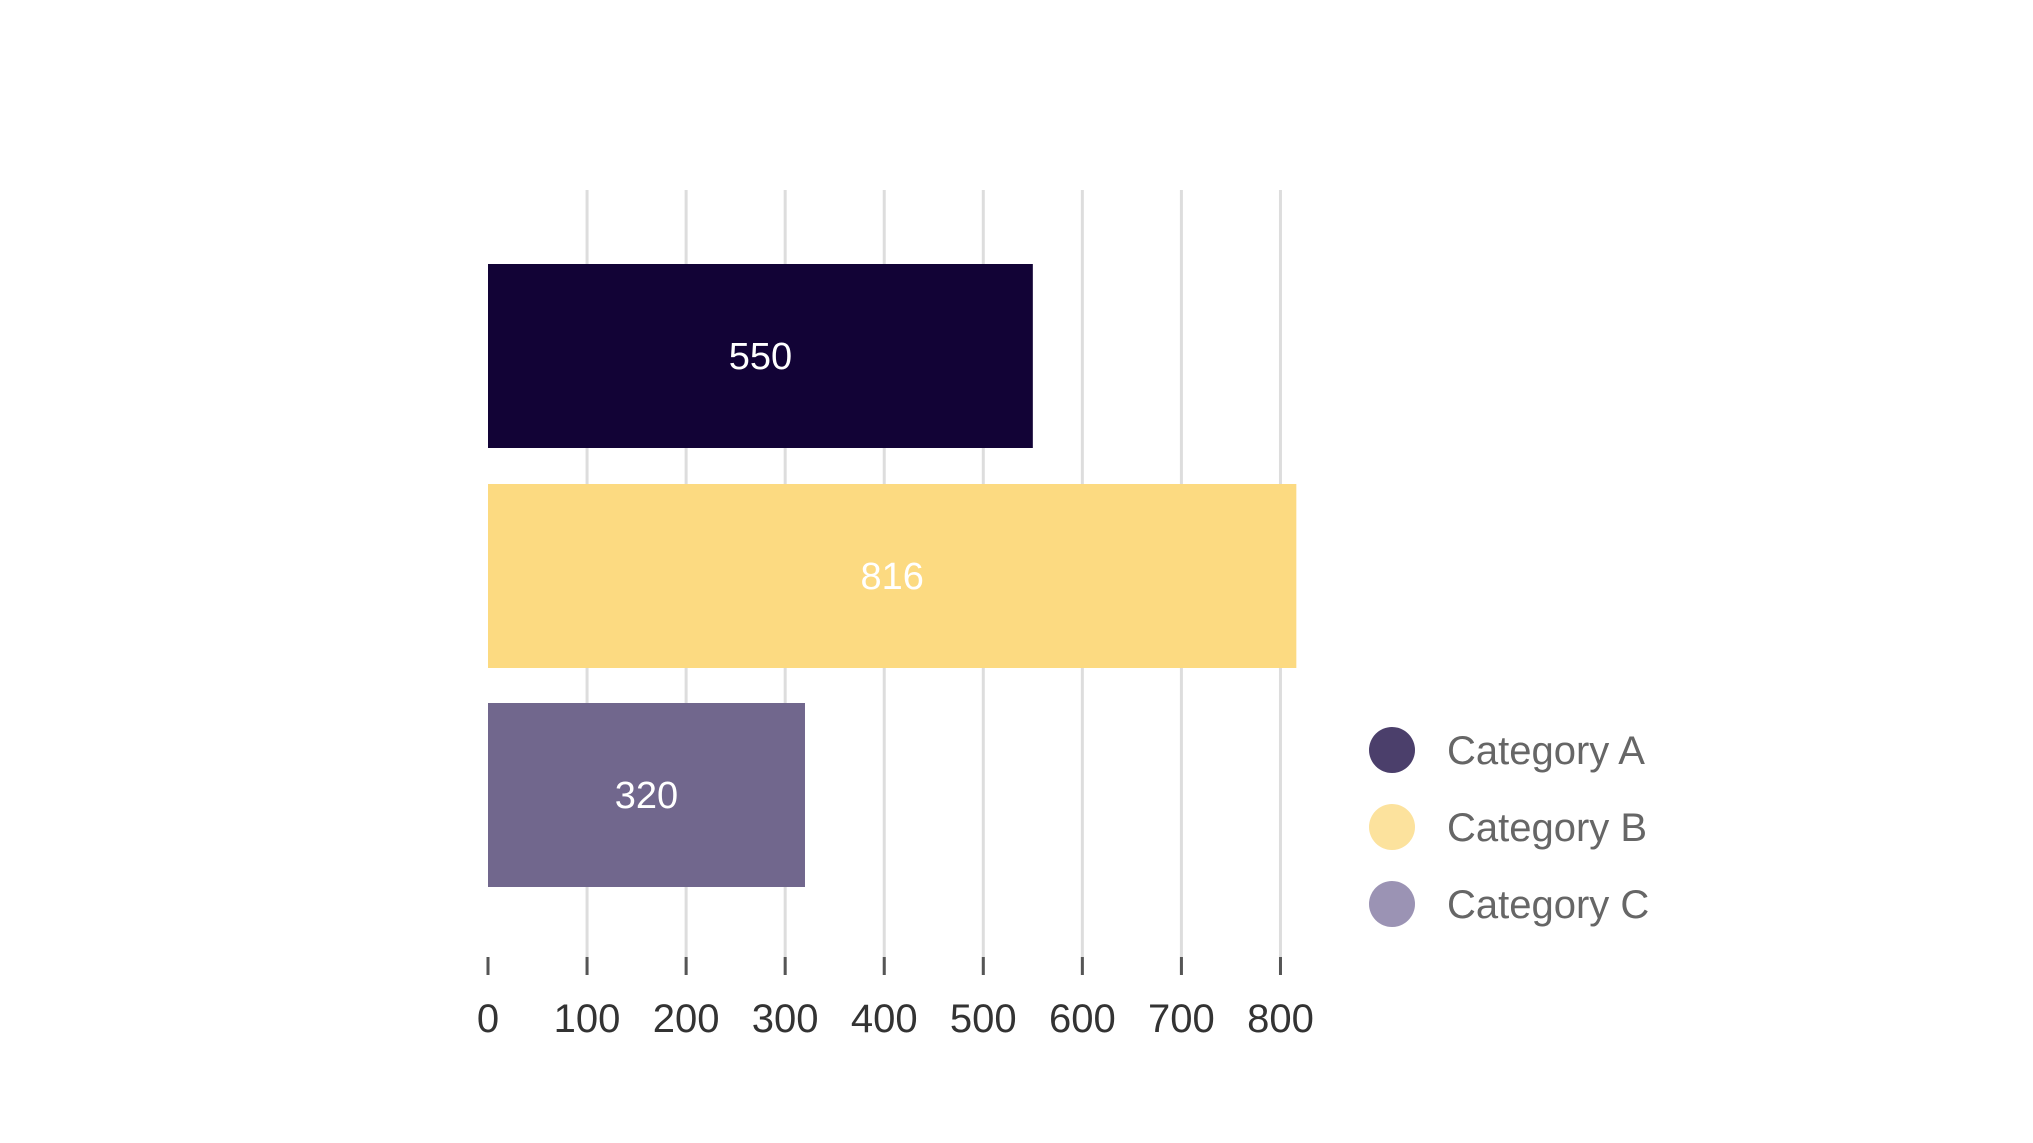 Image resolution: width=2033 pixels, height=1143 pixels. Describe the element at coordinates (1392, 750) in the screenshot. I see `legend-swatch-category-a` at that location.